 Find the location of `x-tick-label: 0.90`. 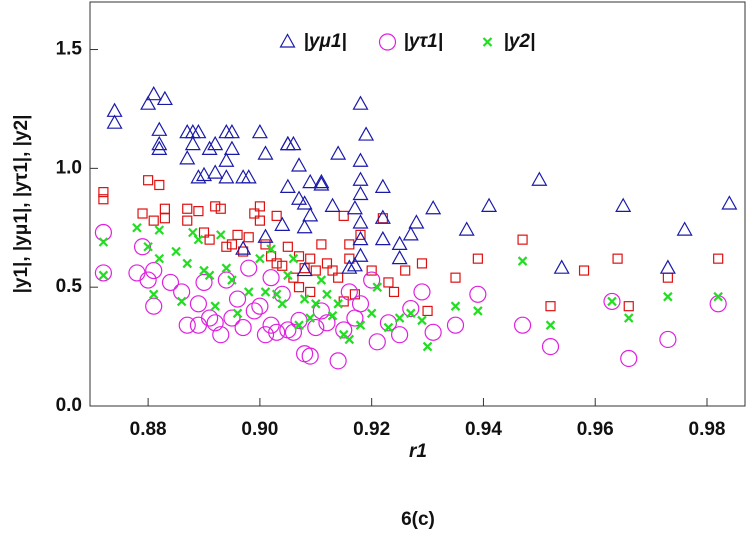

x-tick-label: 0.90 is located at coordinates (259, 429).